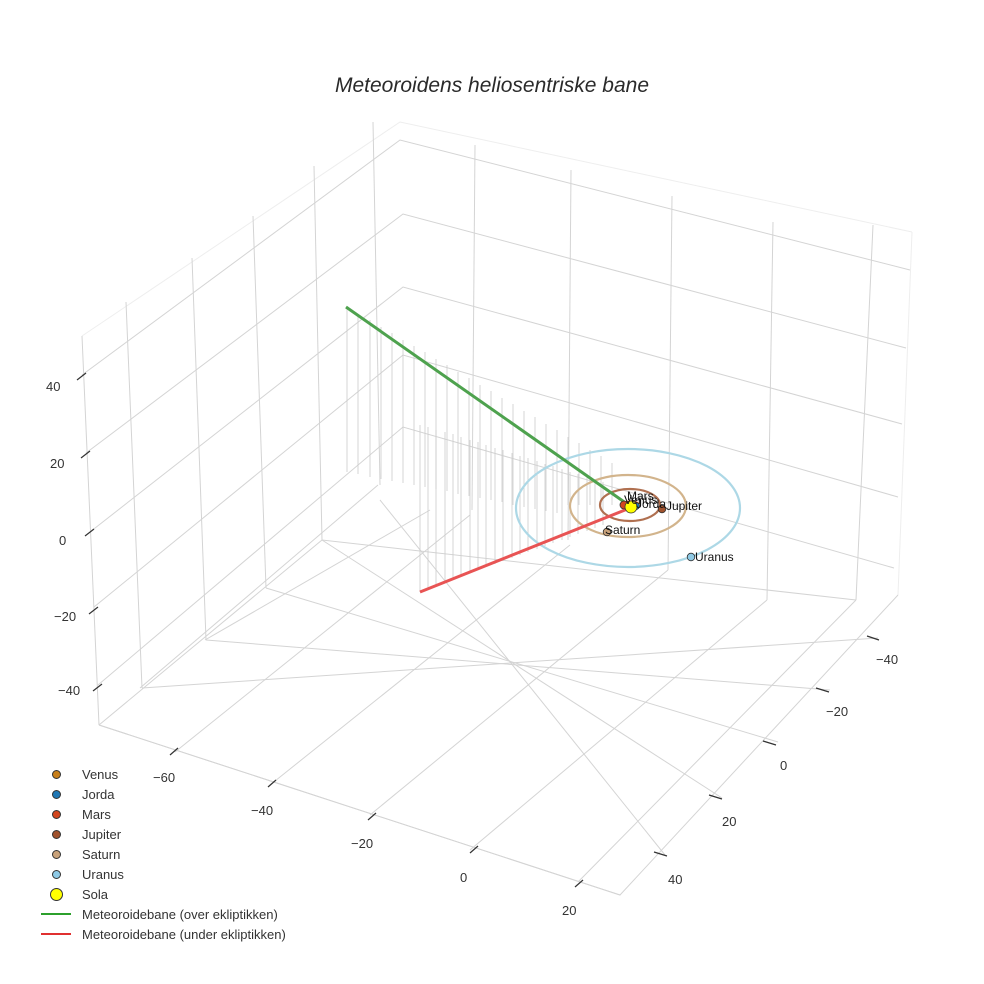 This screenshot has height=984, width=984. What do you see at coordinates (161, 894) in the screenshot?
I see `legend-item-sola: Sola` at bounding box center [161, 894].